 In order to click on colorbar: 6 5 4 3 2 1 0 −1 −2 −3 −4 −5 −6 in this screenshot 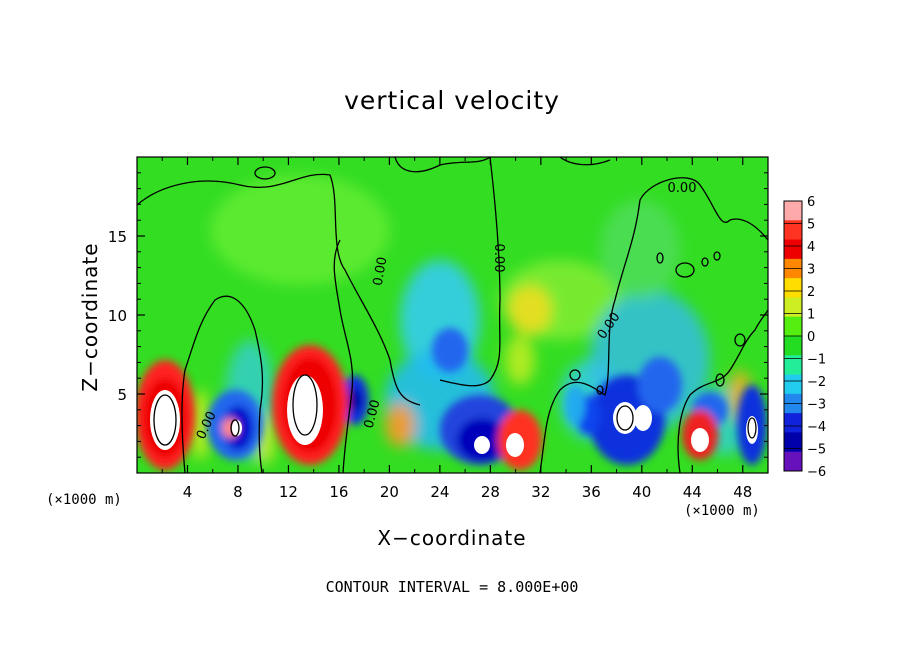, I will do `click(804, 337)`.